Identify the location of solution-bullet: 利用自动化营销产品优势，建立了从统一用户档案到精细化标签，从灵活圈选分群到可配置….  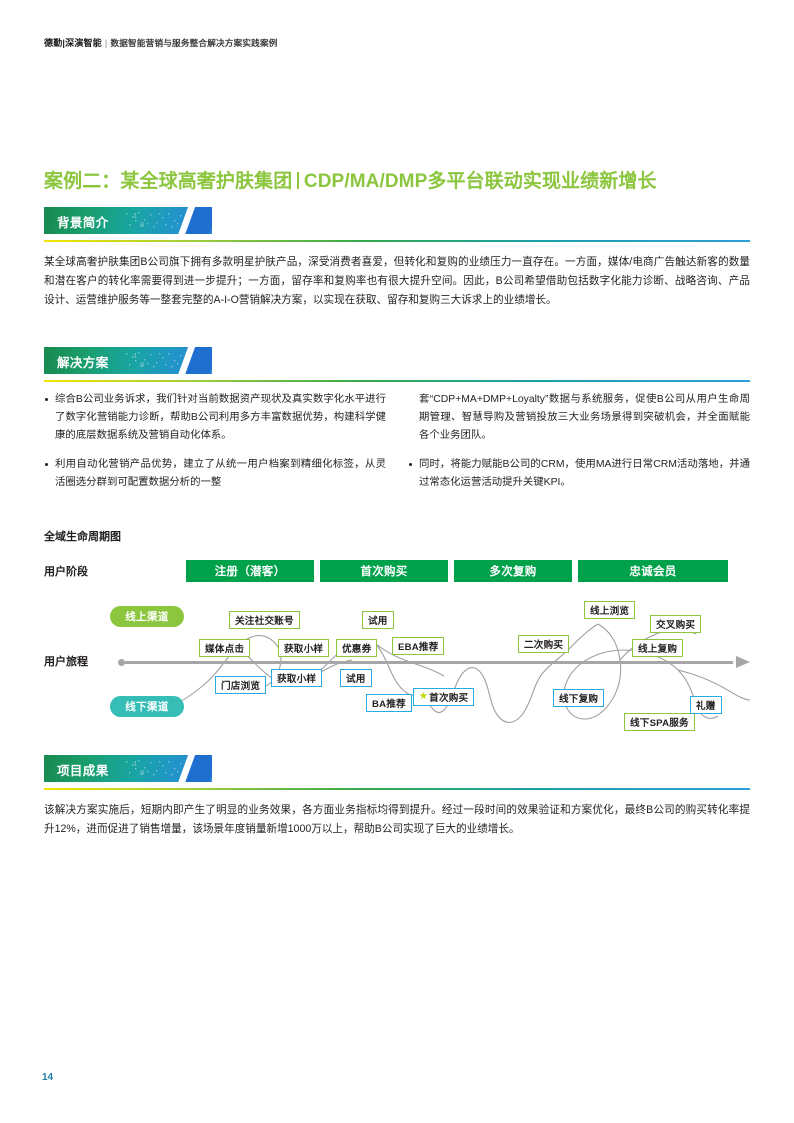
(215, 474).